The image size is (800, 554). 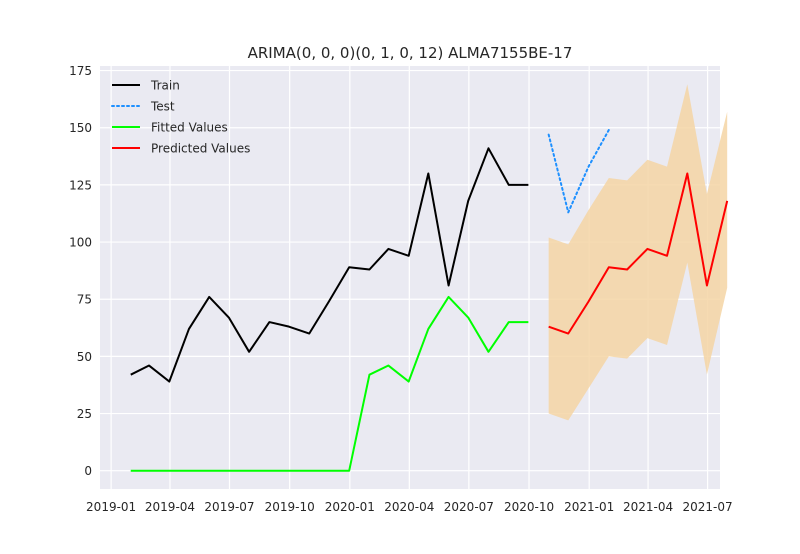 What do you see at coordinates (80, 128) in the screenshot?
I see `y-tick-label: 150` at bounding box center [80, 128].